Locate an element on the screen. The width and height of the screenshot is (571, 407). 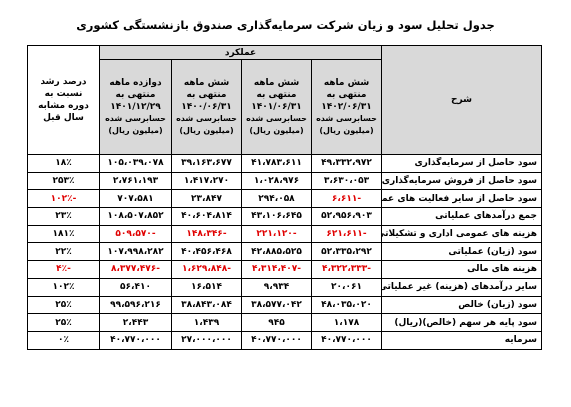
performance-header: عملکرد is located at coordinates (240, 52).